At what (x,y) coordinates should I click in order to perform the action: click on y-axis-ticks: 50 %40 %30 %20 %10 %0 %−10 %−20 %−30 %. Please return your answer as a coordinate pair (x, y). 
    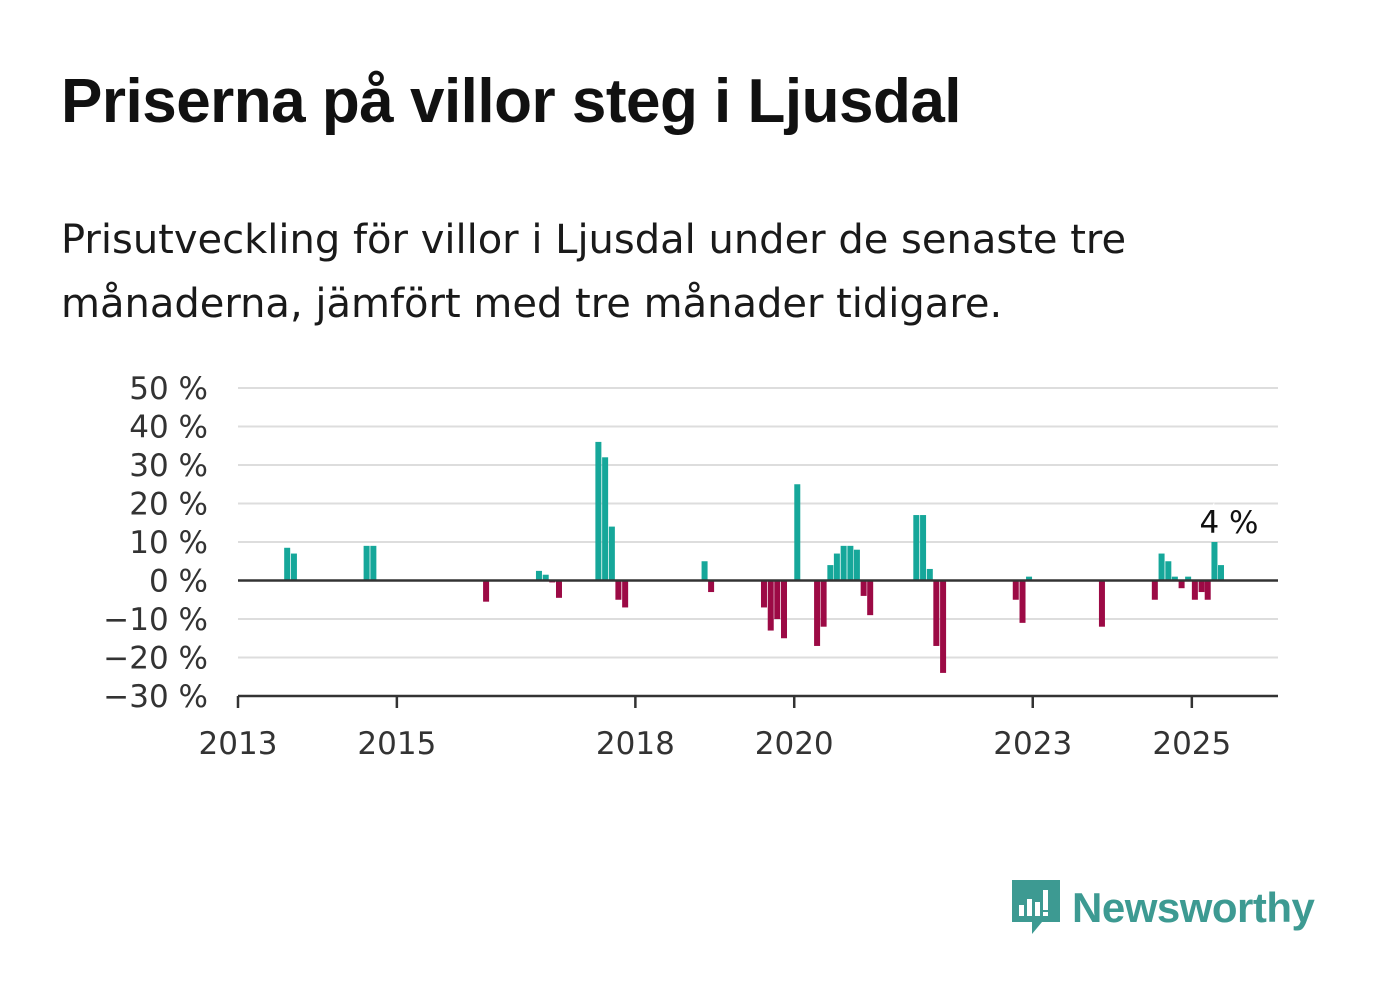
    Looking at the image, I should click on (155, 543).